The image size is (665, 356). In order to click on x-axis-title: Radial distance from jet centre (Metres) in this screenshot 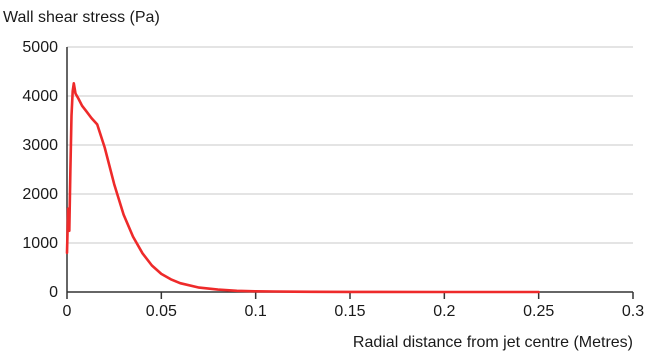, I will do `click(493, 342)`.